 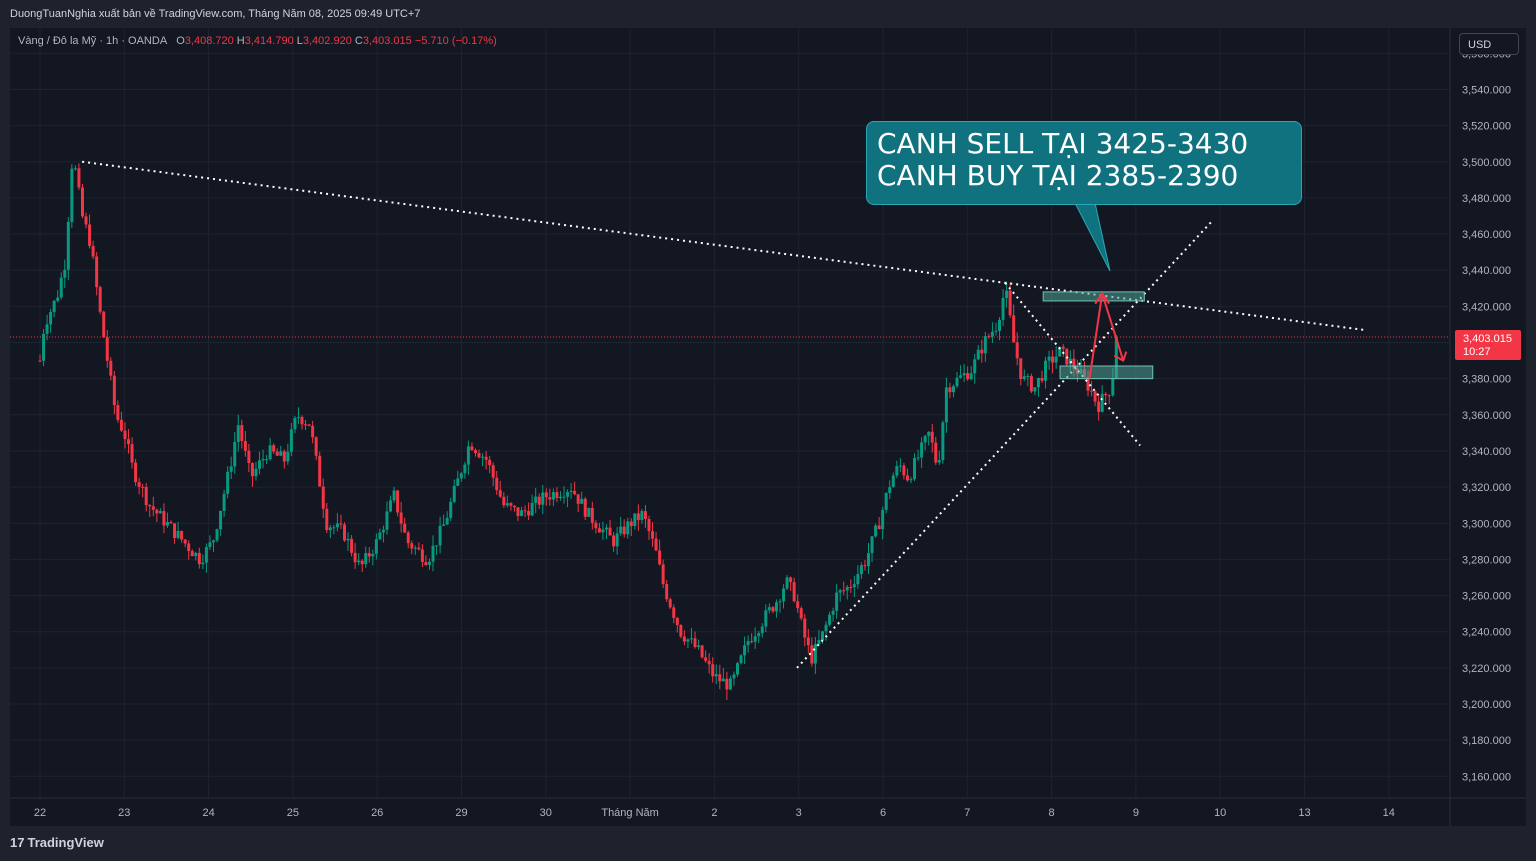 What do you see at coordinates (1304, 813) in the screenshot?
I see `x-tick-label: 13` at bounding box center [1304, 813].